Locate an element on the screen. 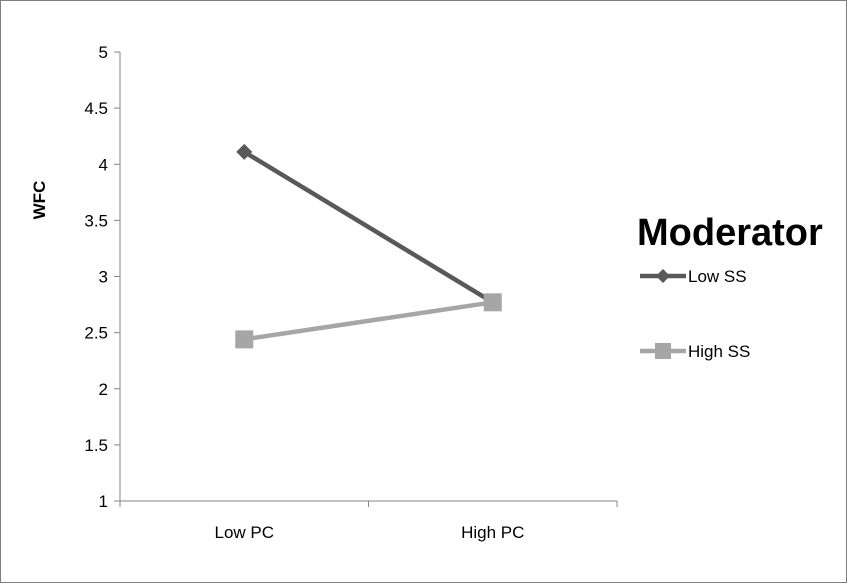 Image resolution: width=847 pixels, height=588 pixels. legend-item: Low SS is located at coordinates (693, 276).